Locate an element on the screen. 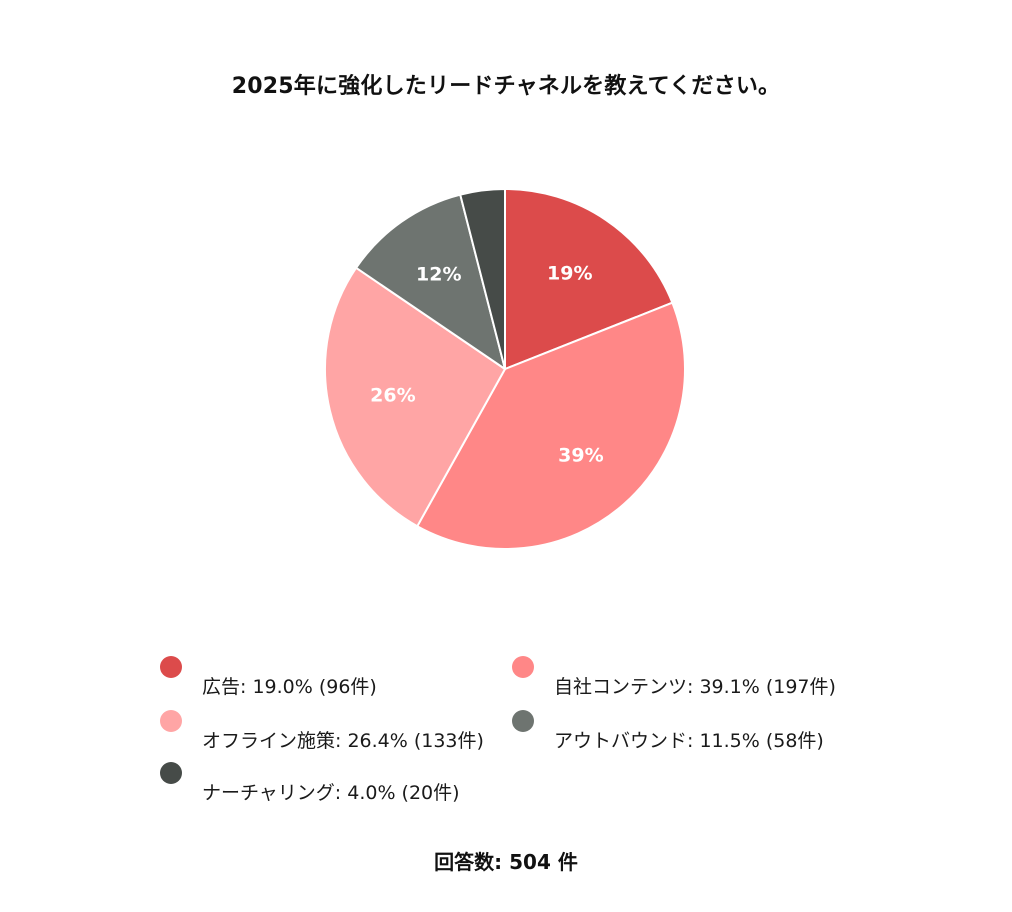 The height and width of the screenshot is (912, 1012). legend-label-owned-content: 自社コンテンツ: 39.1% (197件) is located at coordinates (695, 687).